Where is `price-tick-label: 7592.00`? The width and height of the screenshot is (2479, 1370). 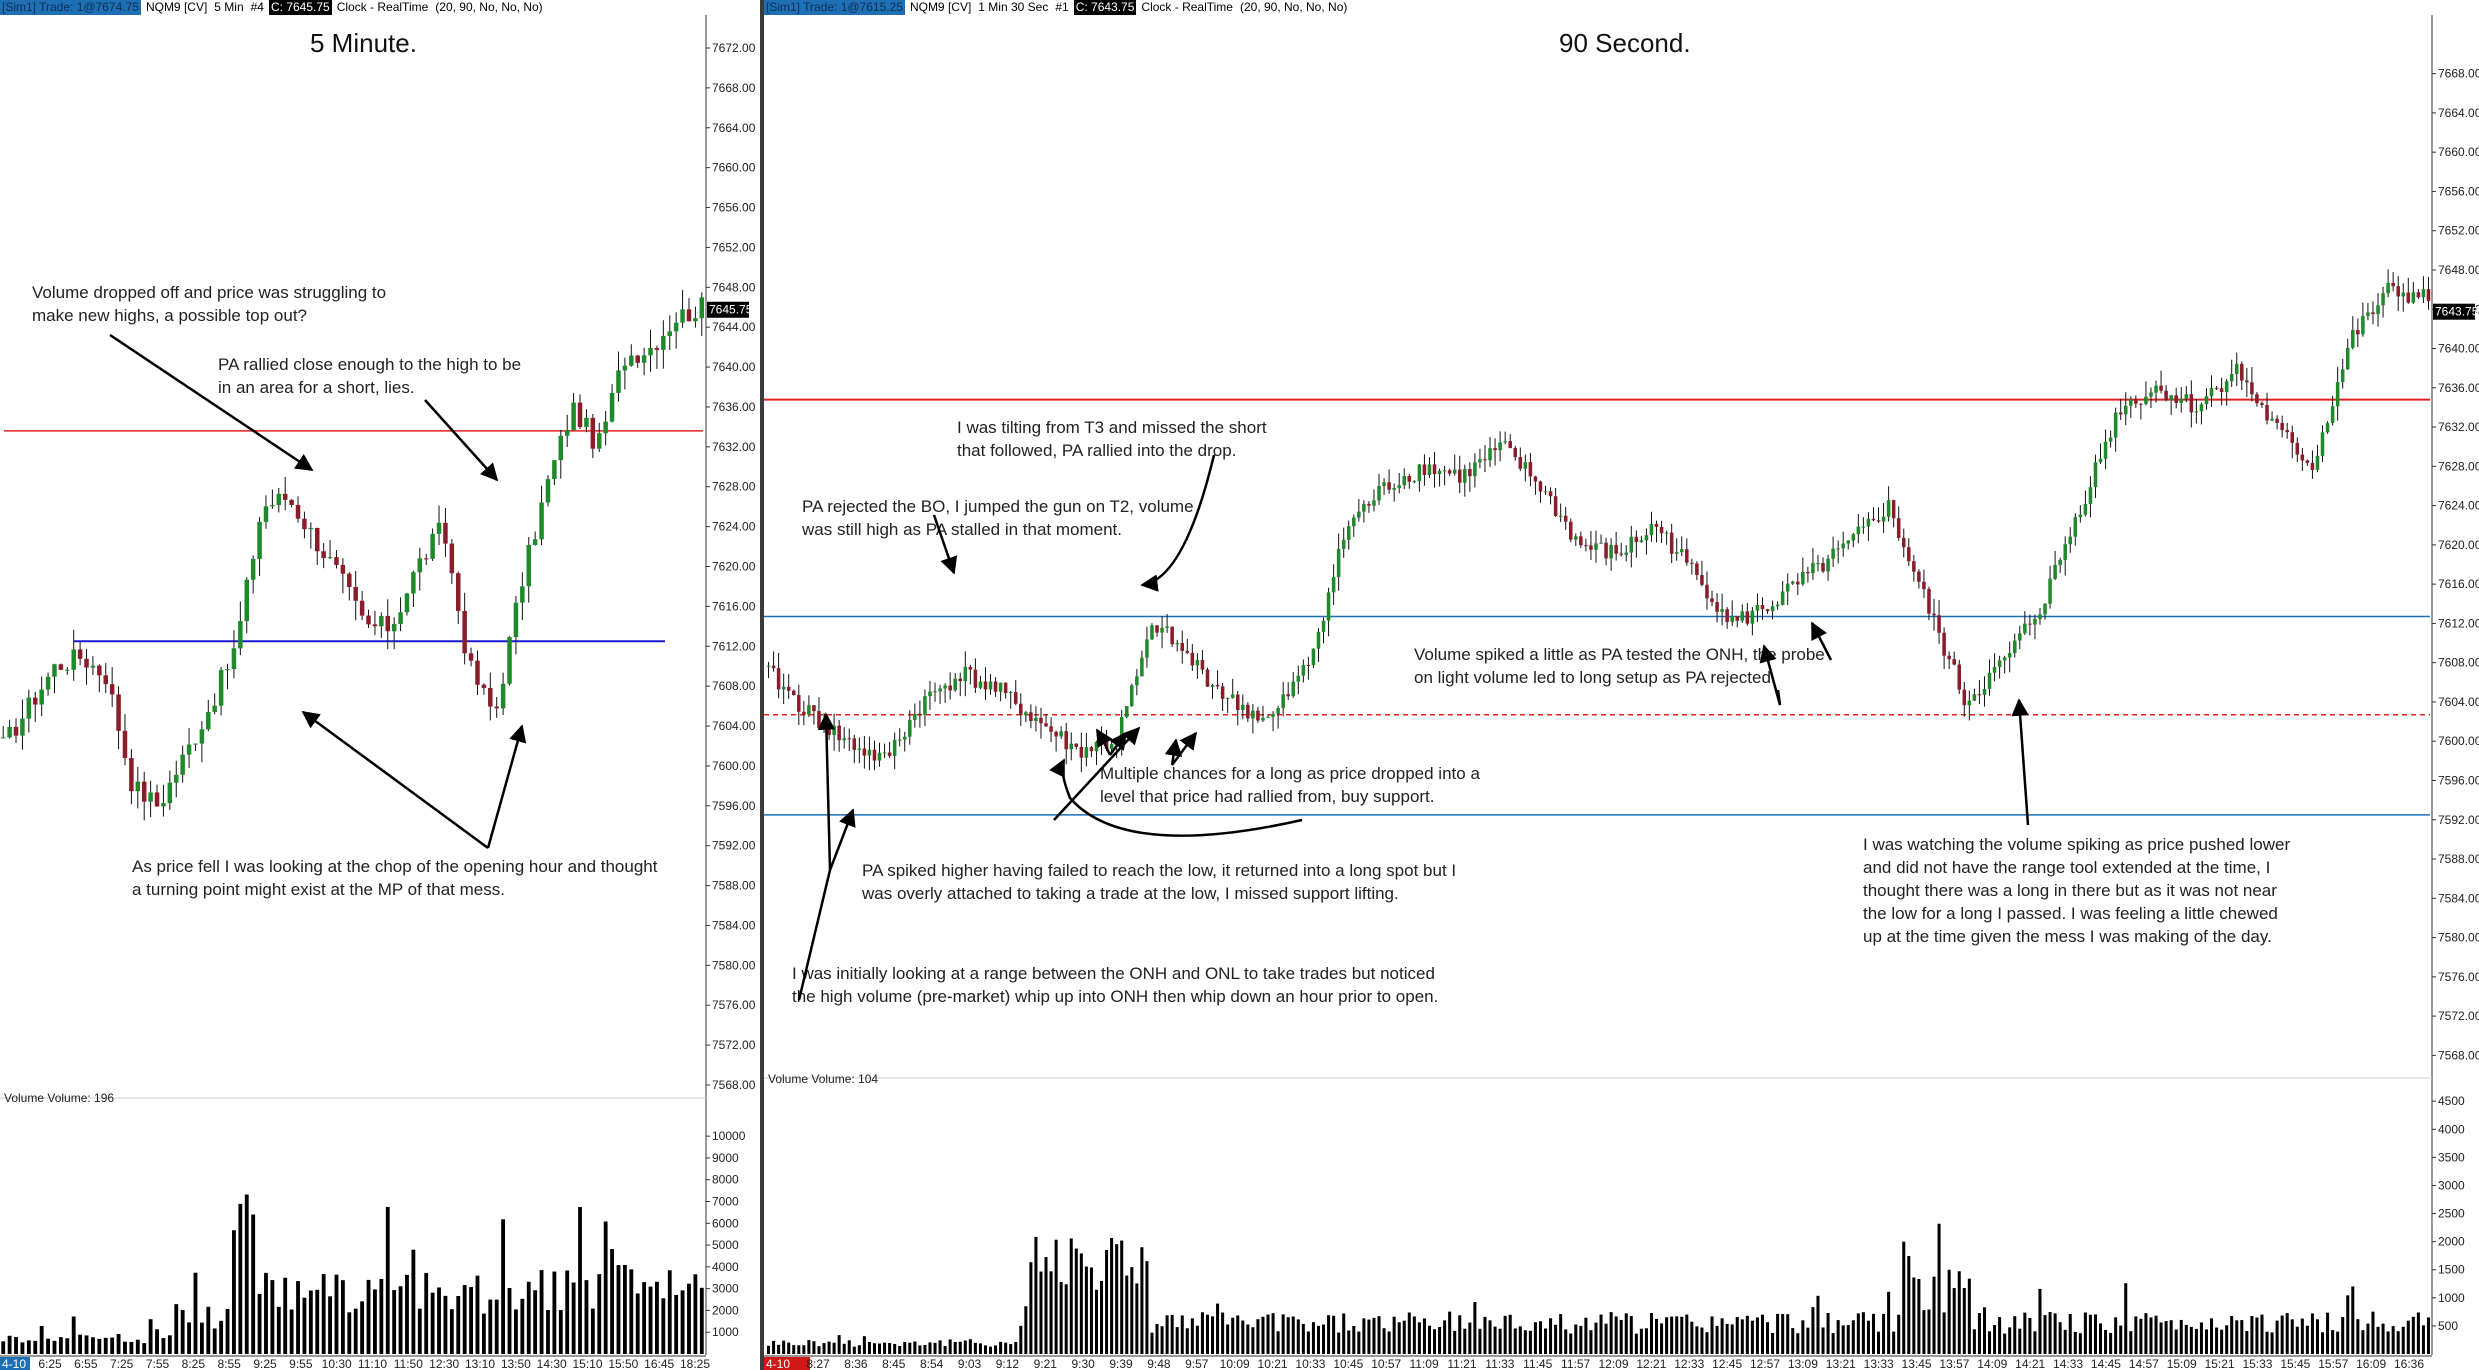
price-tick-label: 7592.00 is located at coordinates (2458, 820).